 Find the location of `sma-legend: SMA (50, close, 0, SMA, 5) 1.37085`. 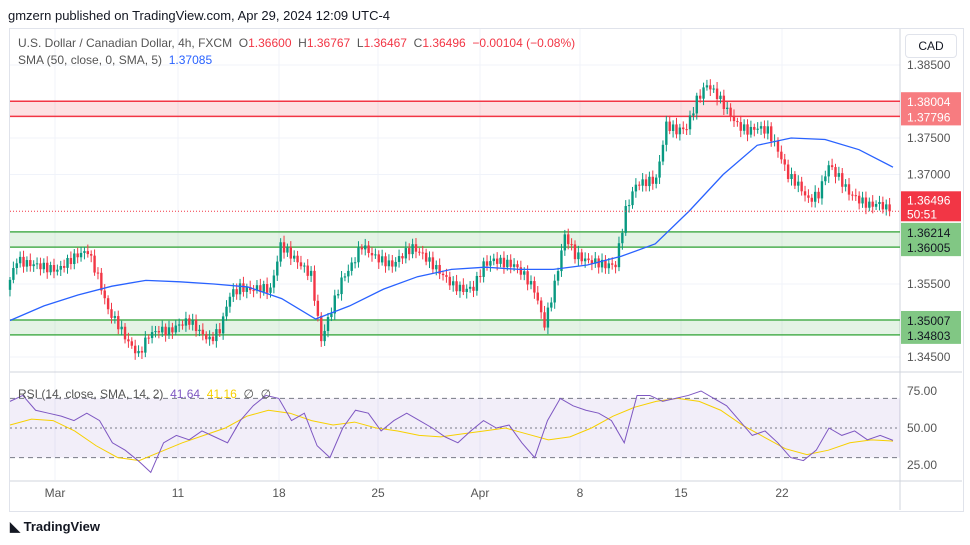

sma-legend: SMA (50, close, 0, SMA, 5) 1.37085 is located at coordinates (115, 60).